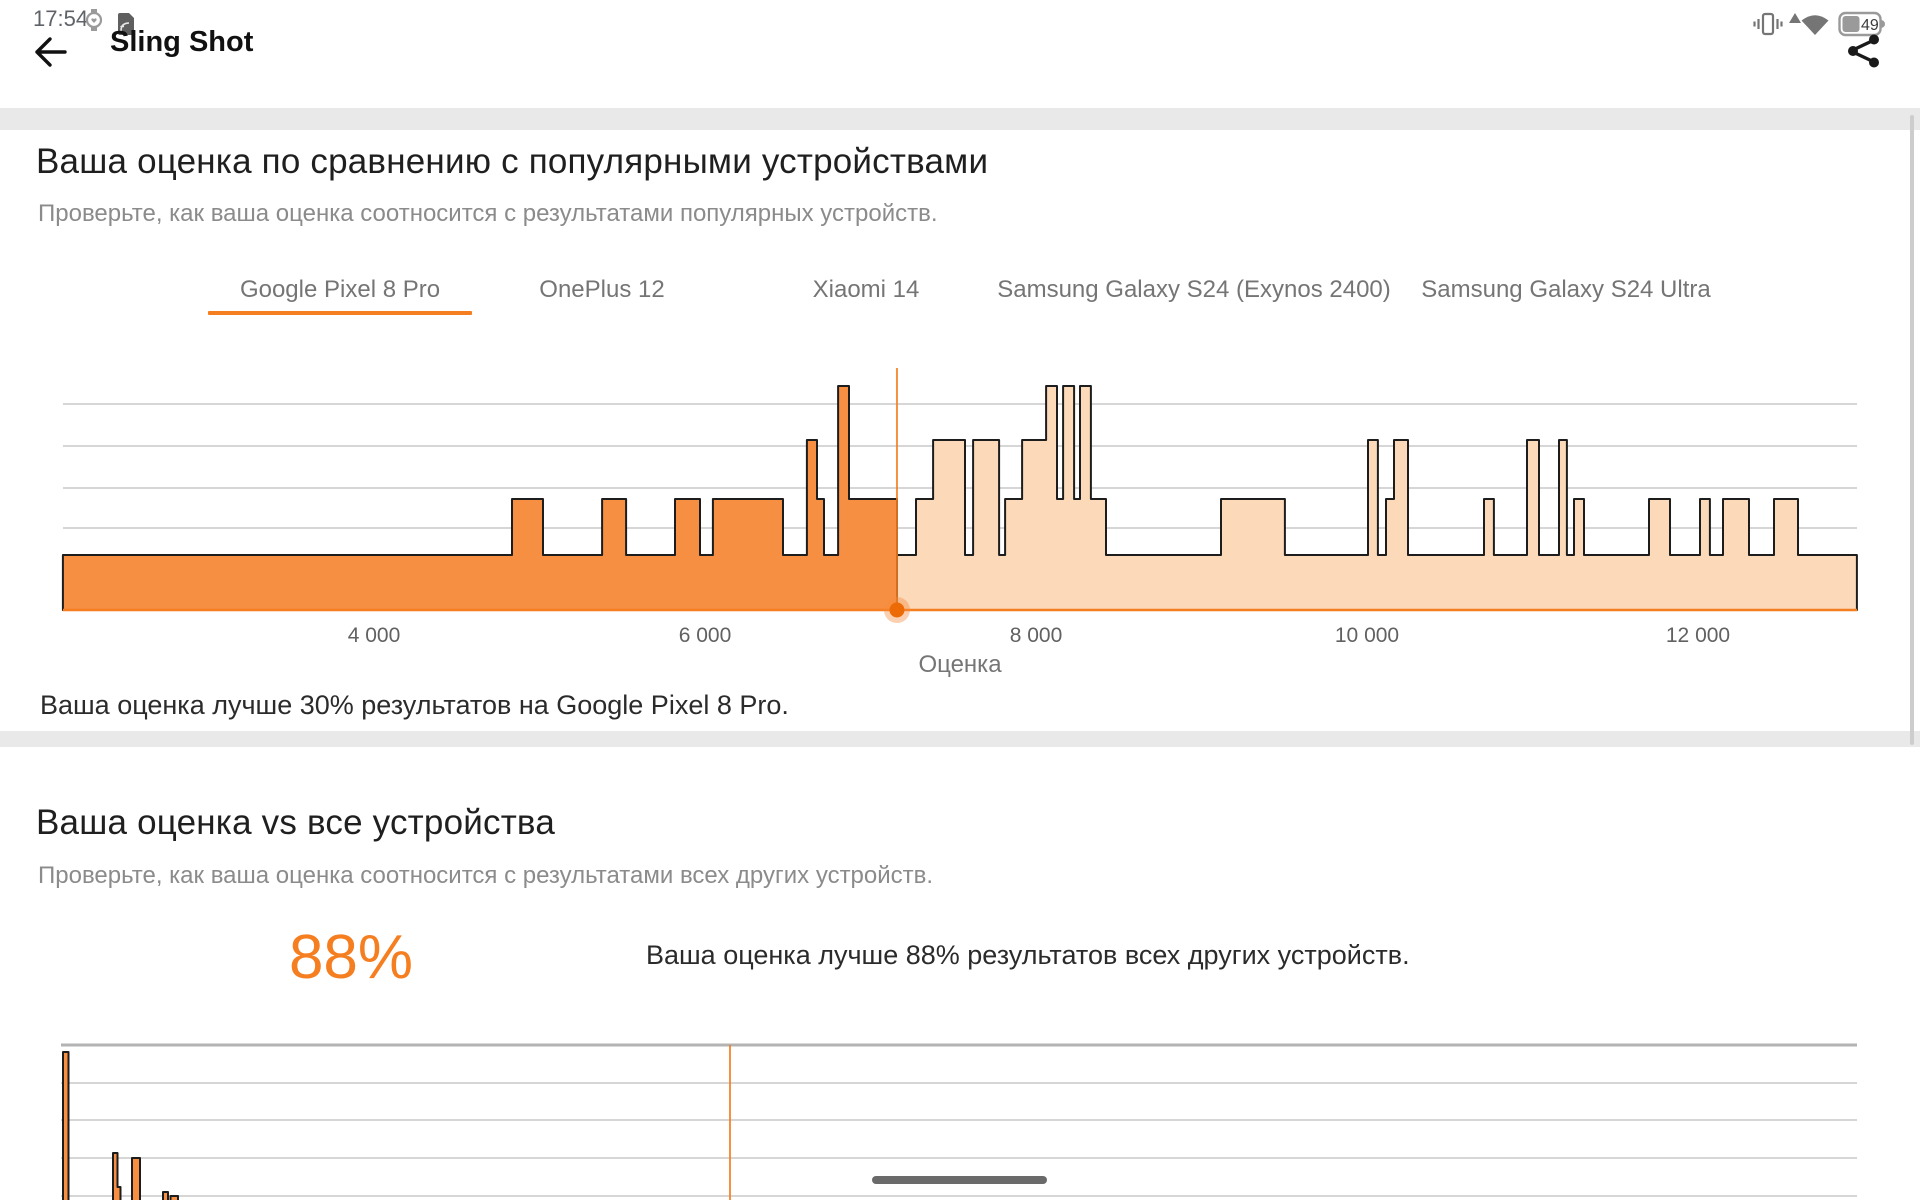 The height and width of the screenshot is (1200, 1920). What do you see at coordinates (705, 635) in the screenshot?
I see `svg-text: 6 000` at bounding box center [705, 635].